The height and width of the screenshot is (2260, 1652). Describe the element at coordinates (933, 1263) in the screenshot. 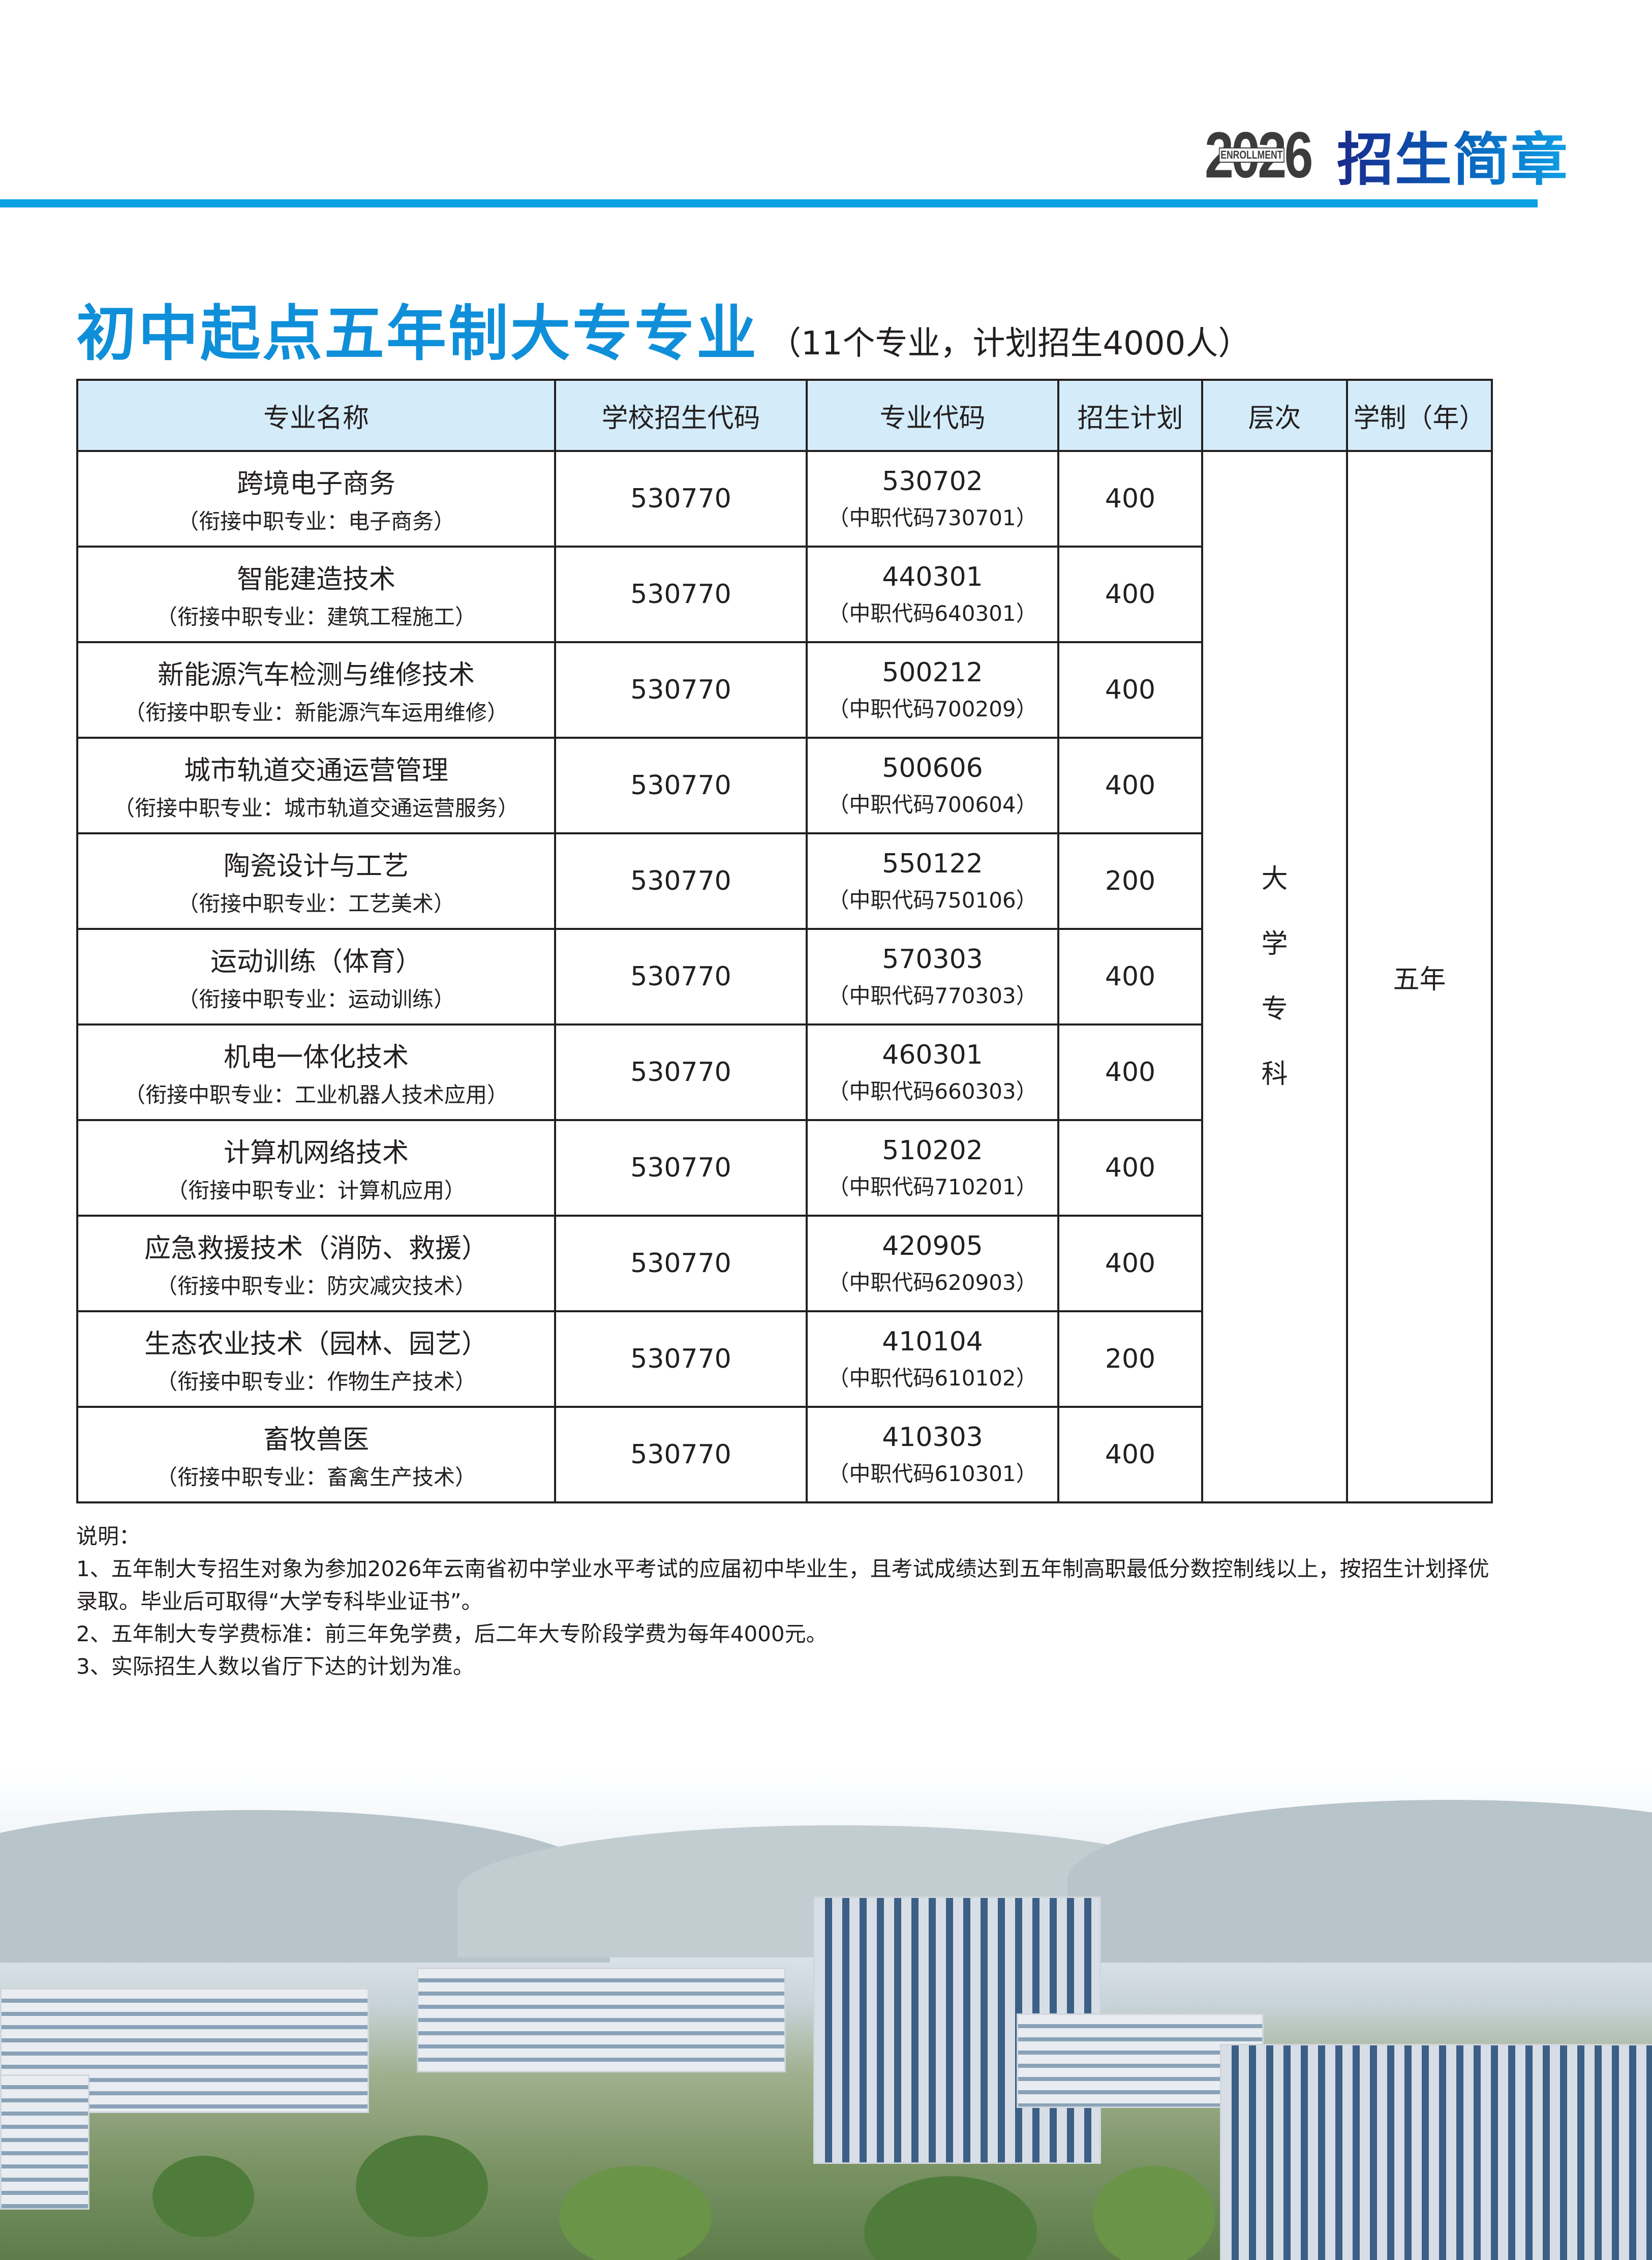

I see `major-code-cell: 420905 （中职代码620903）` at that location.